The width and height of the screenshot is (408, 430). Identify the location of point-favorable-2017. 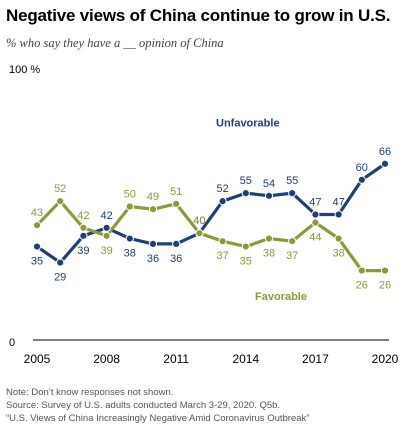
(315, 222).